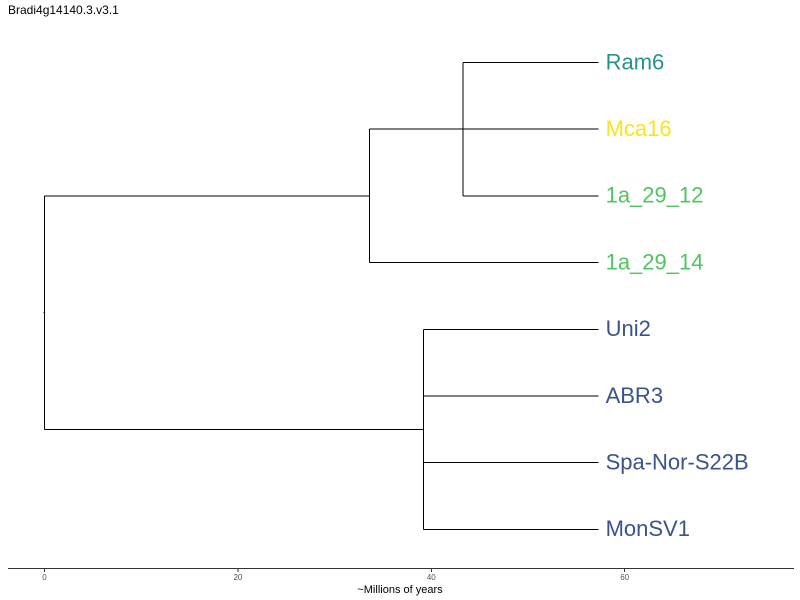 The height and width of the screenshot is (600, 800). What do you see at coordinates (655, 261) in the screenshot?
I see `tip-label: 1a_29_14` at bounding box center [655, 261].